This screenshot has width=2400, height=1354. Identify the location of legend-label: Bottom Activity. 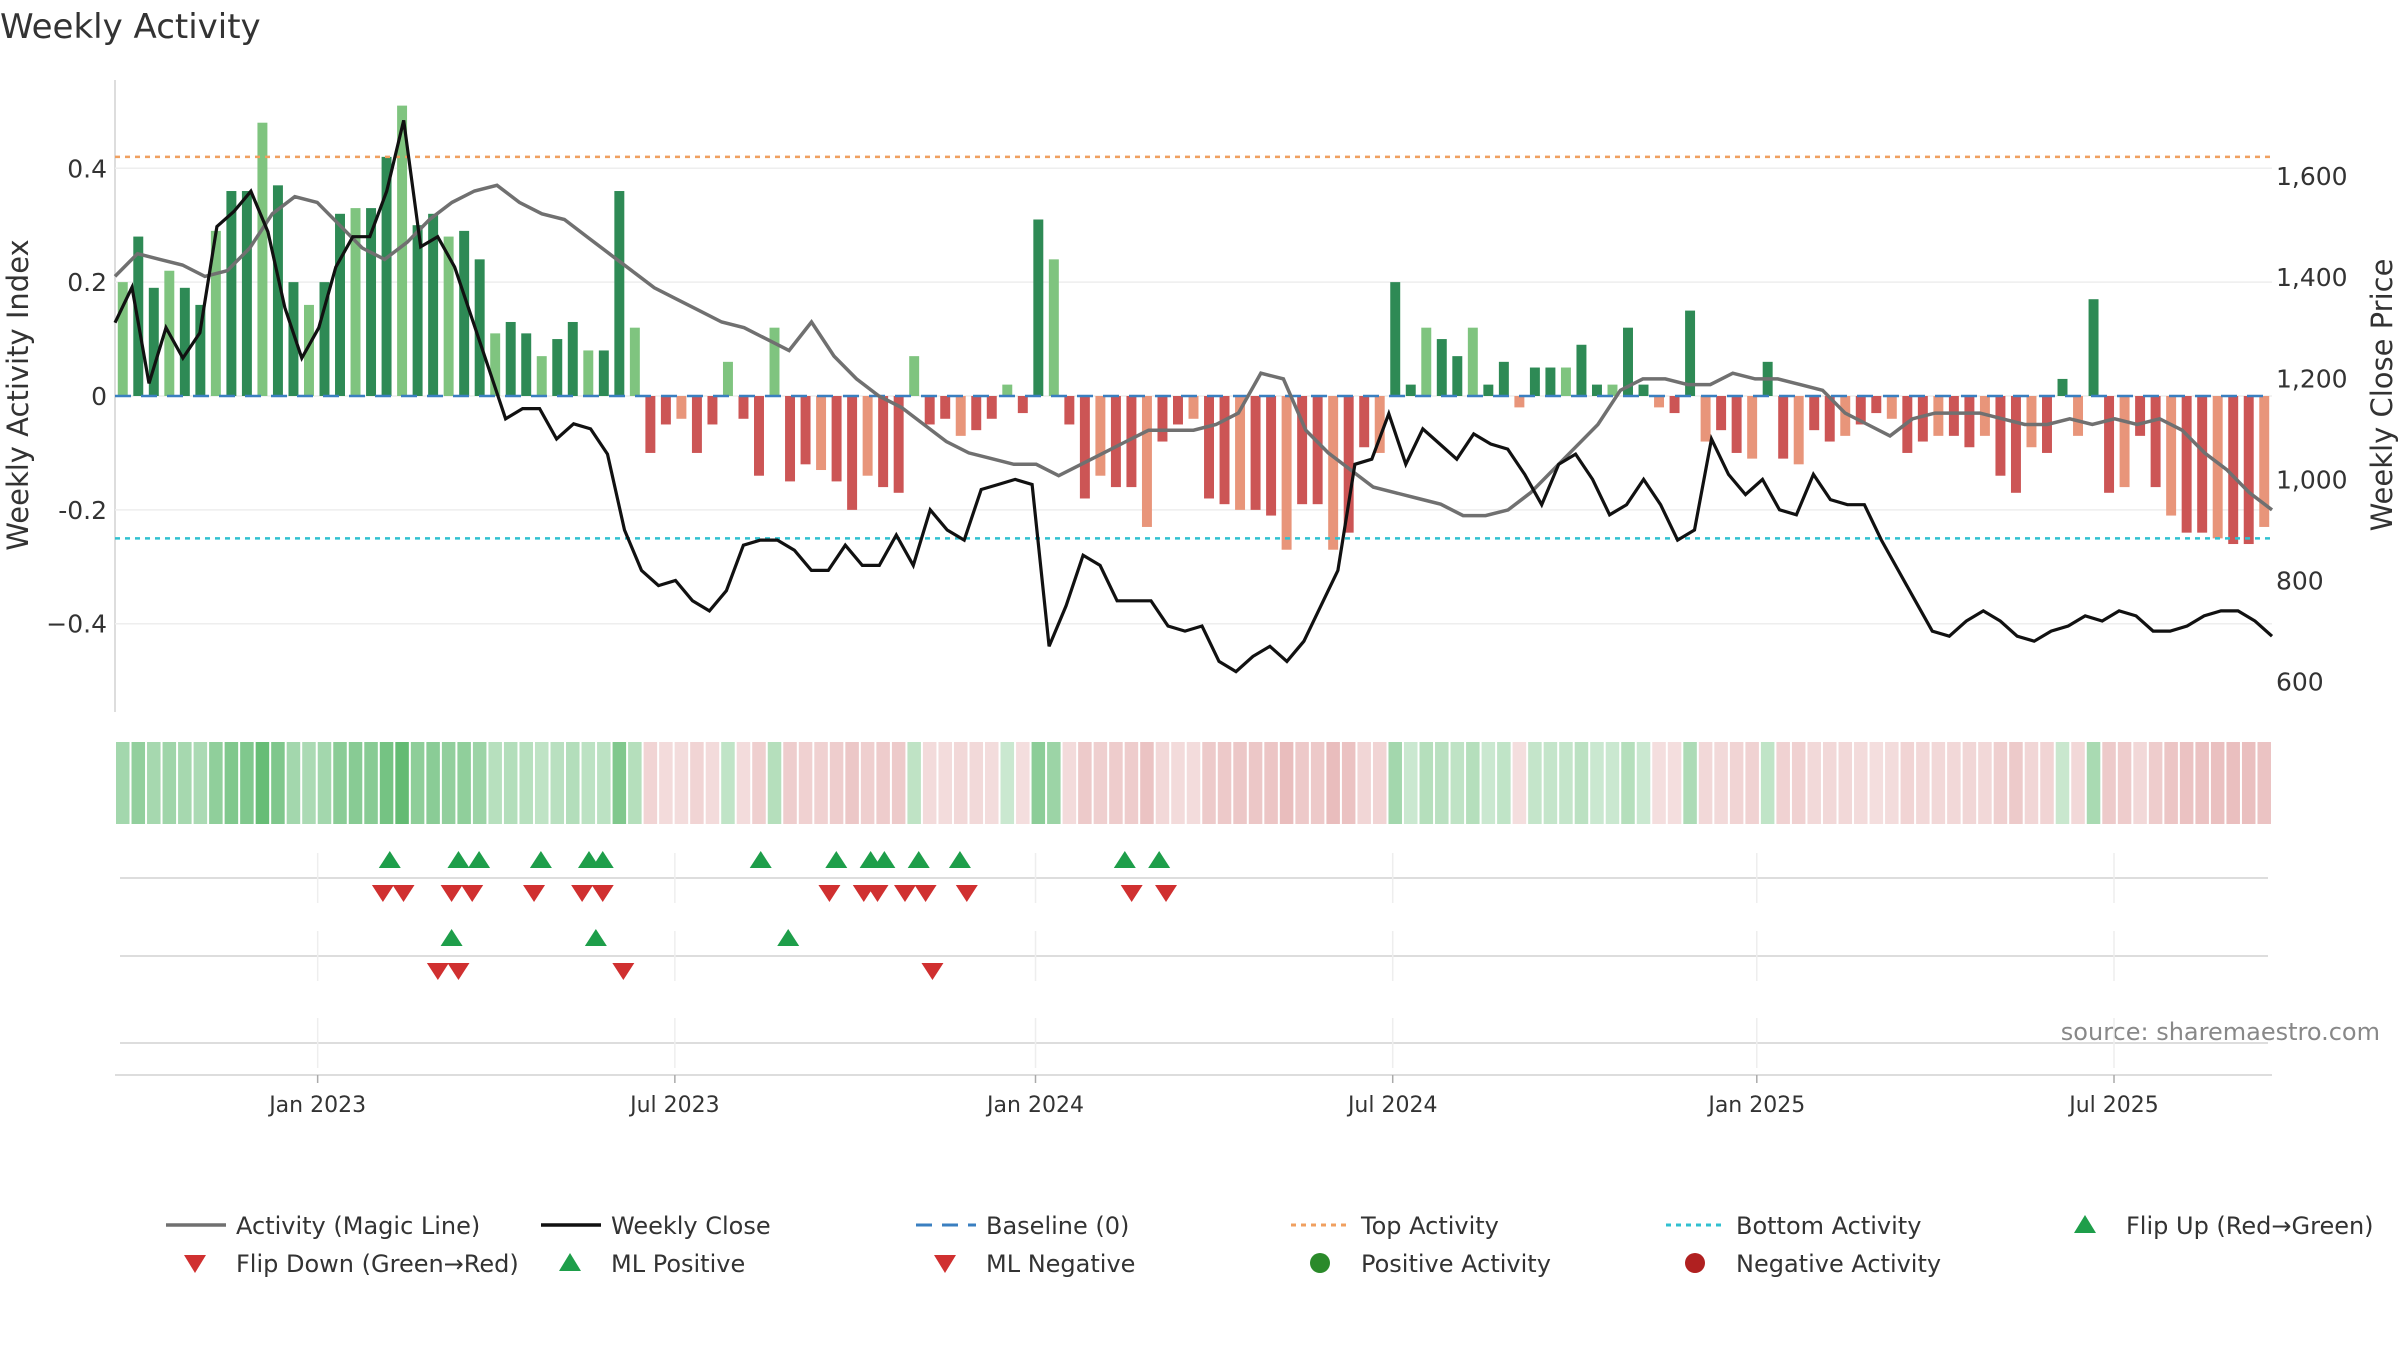
(1828, 1226).